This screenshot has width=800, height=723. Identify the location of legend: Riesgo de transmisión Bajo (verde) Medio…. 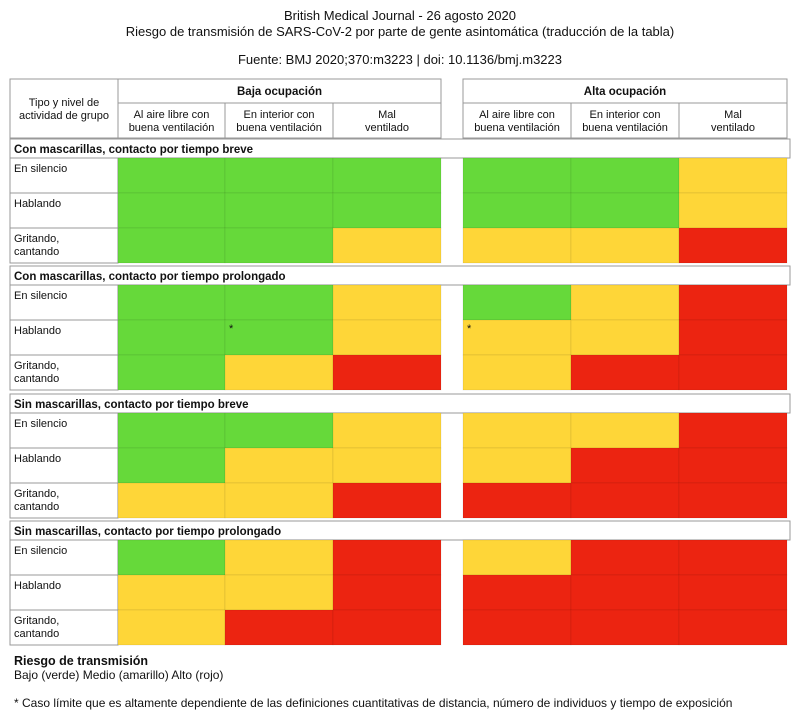
(118, 668).